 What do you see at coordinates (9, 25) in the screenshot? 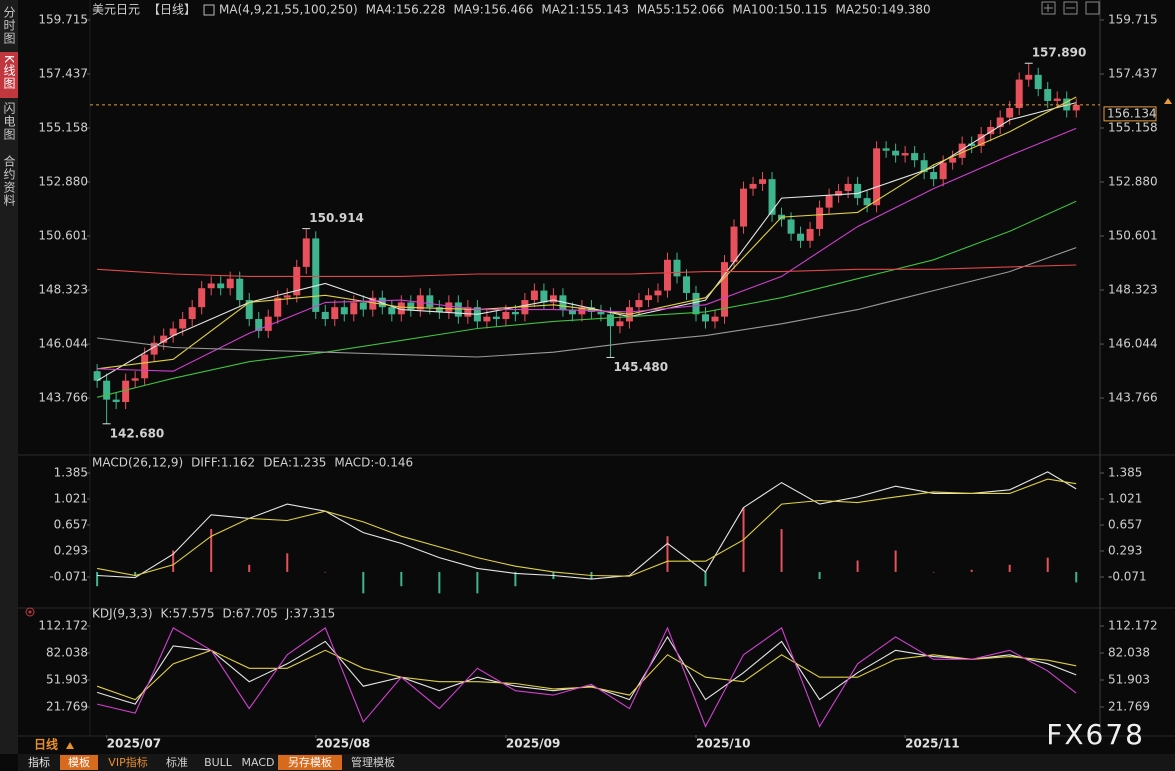
I see `sidebar-tab: 分时图` at bounding box center [9, 25].